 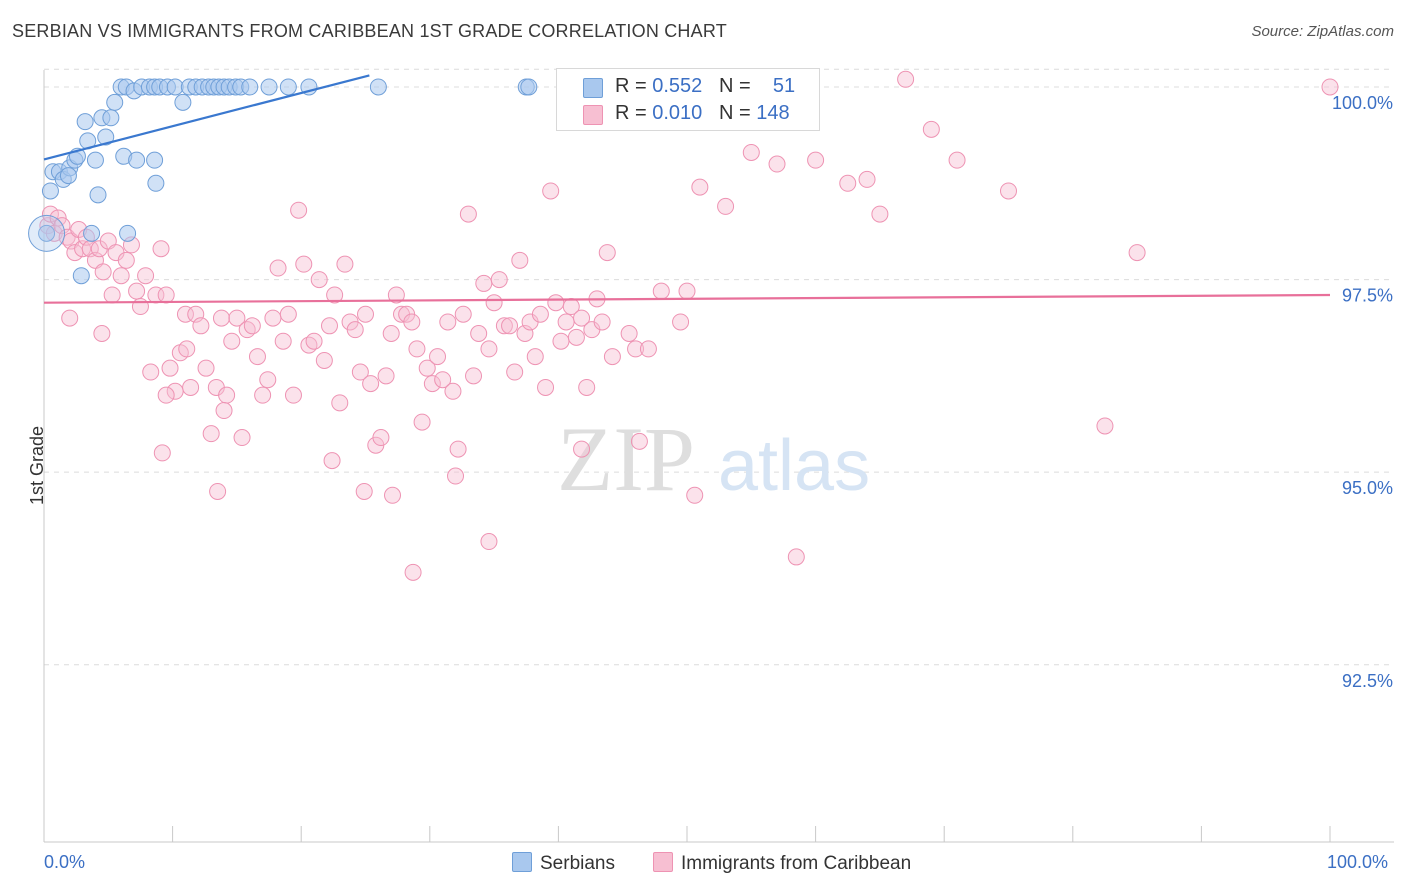 I want to click on serbians-swatch-icon, so click(x=593, y=88).